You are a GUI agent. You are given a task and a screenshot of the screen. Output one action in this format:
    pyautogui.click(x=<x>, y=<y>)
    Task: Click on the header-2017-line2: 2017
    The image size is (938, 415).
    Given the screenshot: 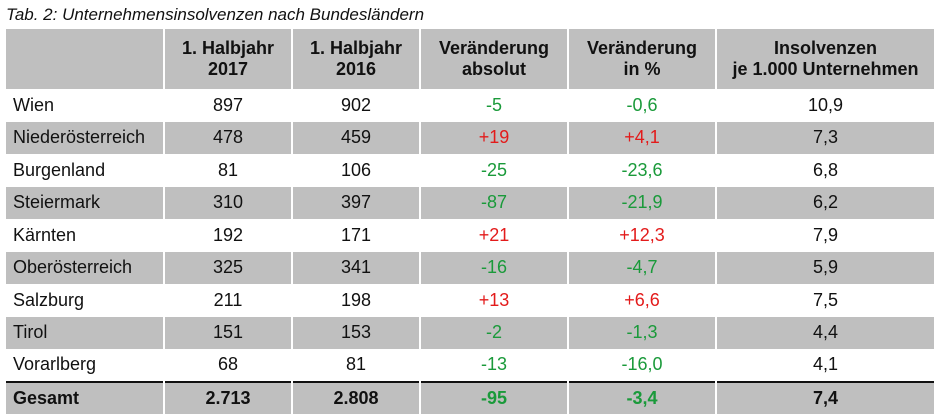 What is the action you would take?
    pyautogui.click(x=228, y=69)
    